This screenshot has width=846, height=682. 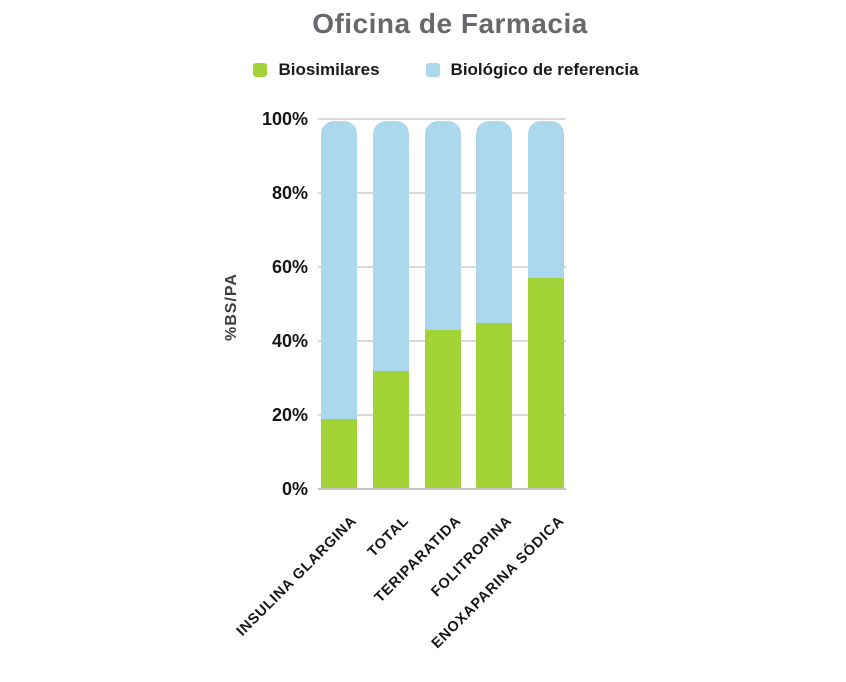 What do you see at coordinates (544, 69) in the screenshot?
I see `legend-label: Biológico de referencia` at bounding box center [544, 69].